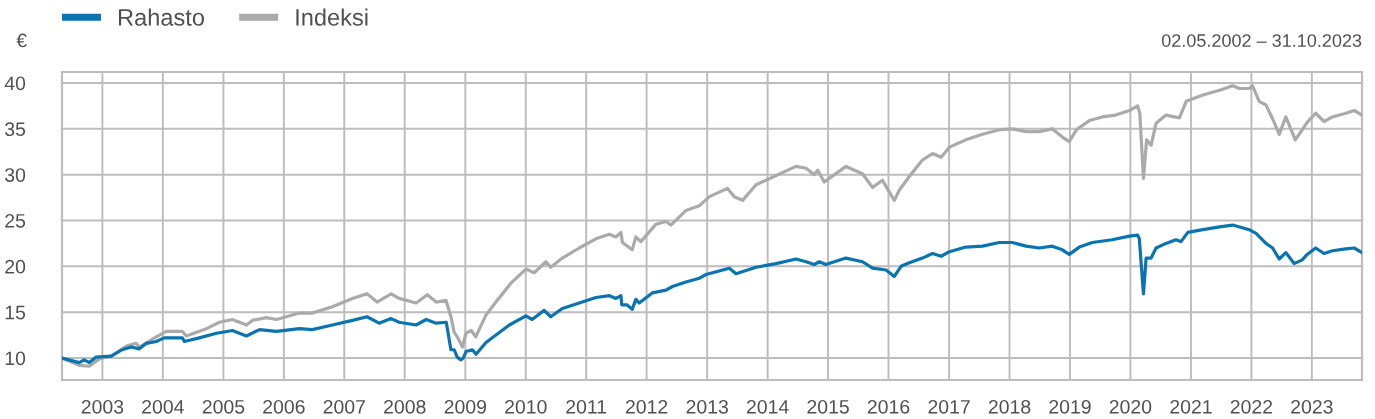 The height and width of the screenshot is (419, 1375). What do you see at coordinates (15, 175) in the screenshot?
I see `y-tick-label: 30` at bounding box center [15, 175].